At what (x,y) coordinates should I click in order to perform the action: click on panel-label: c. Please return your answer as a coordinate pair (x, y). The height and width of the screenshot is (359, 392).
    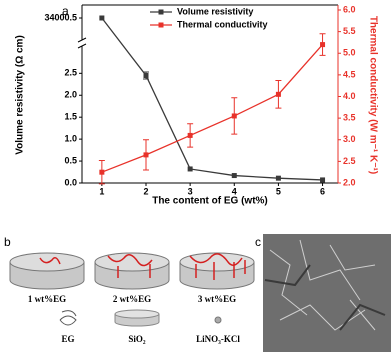
    Looking at the image, I should click on (258, 242).